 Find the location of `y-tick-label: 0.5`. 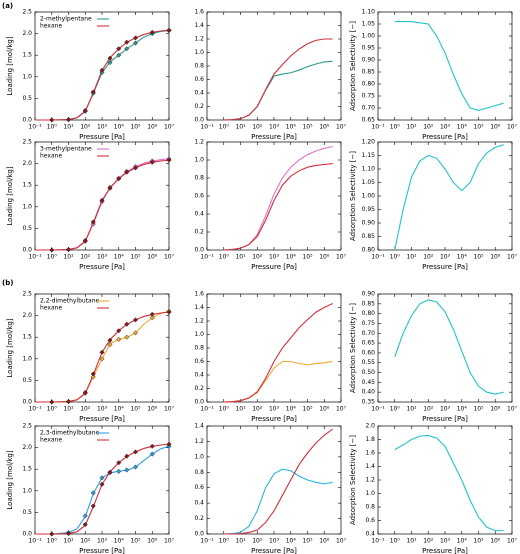

y-tick-label: 0.5 is located at coordinates (27, 380).